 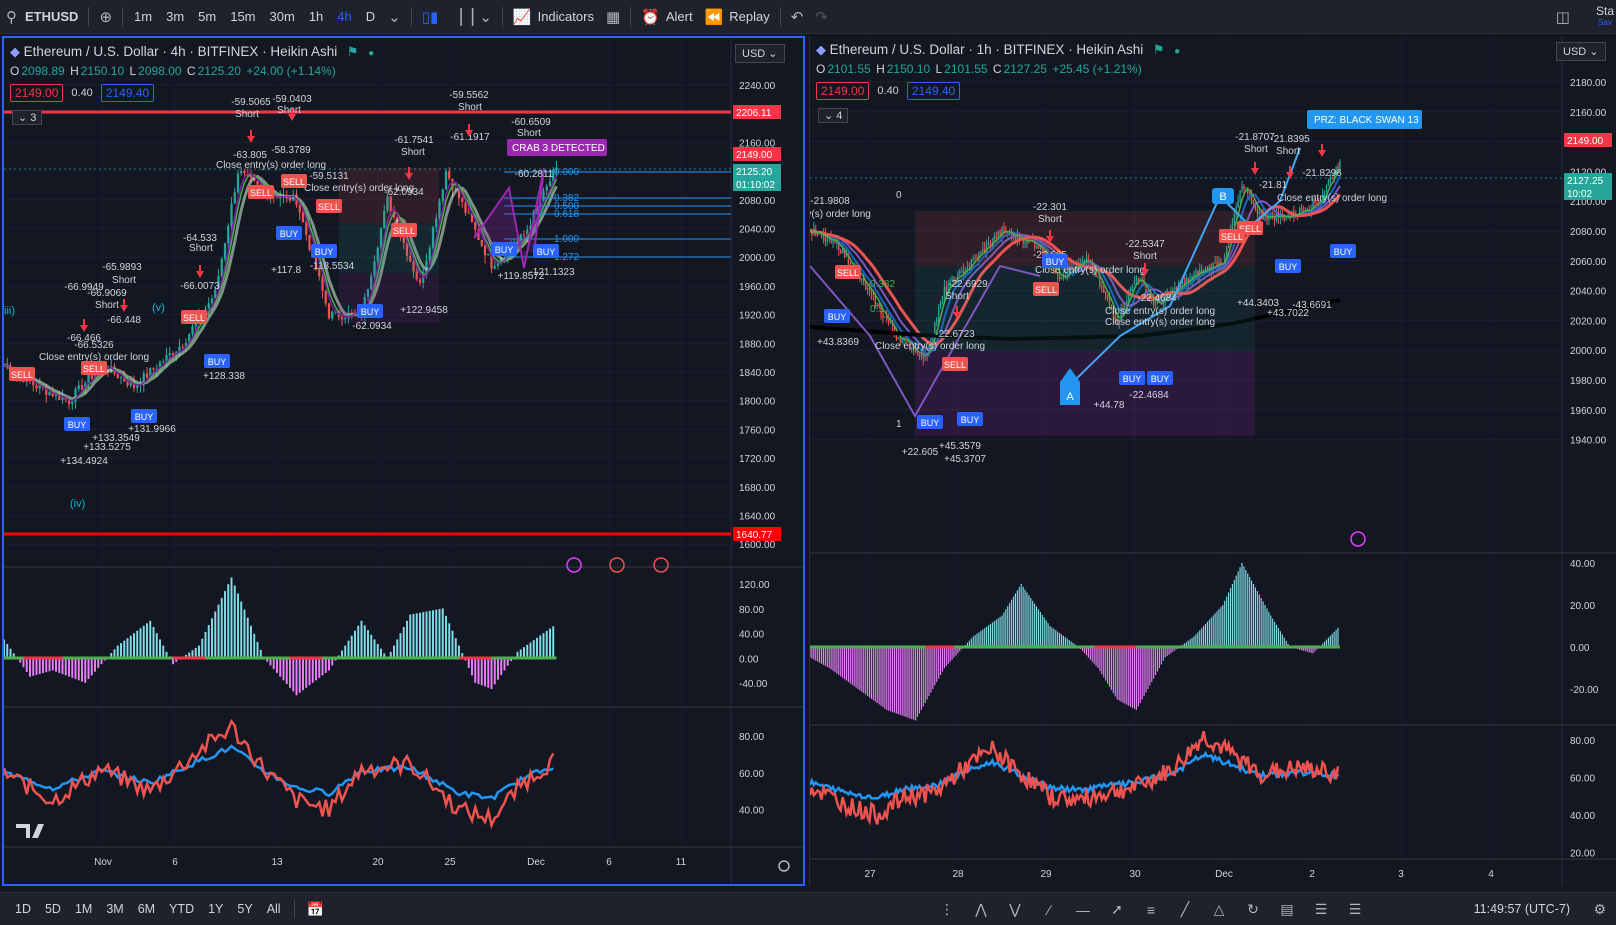 What do you see at coordinates (175, 16) in the screenshot?
I see `timeframe-3m: 3m` at bounding box center [175, 16].